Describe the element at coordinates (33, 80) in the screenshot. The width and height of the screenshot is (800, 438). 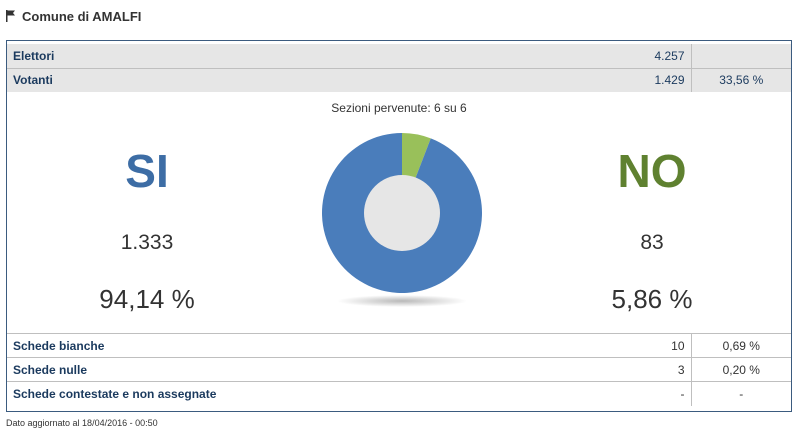
I see `votanti-label: Votanti` at that location.